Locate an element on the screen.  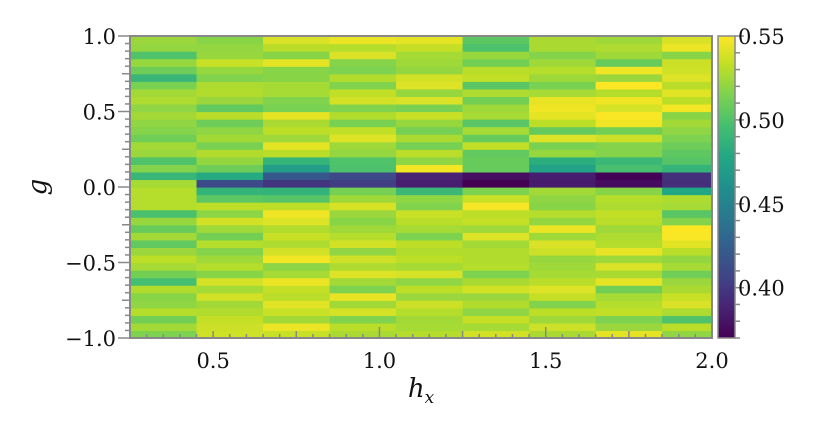
colorbar-axis: 0.55 0.50 0.45 0.40 is located at coordinates (760, 182).